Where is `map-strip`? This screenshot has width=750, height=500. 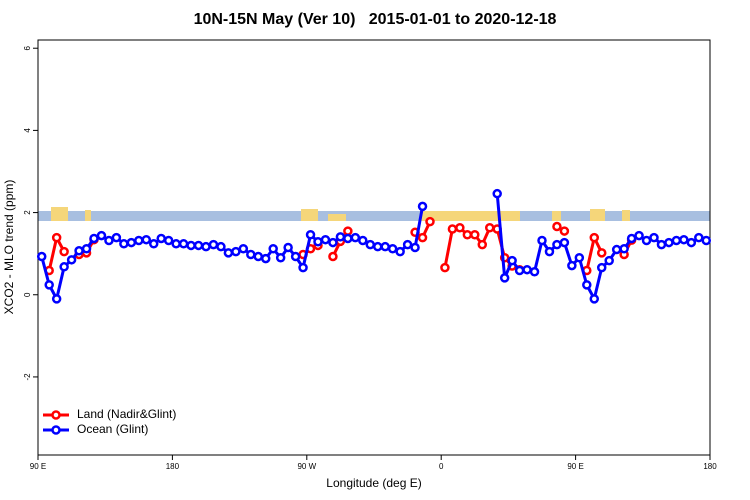
map-strip is located at coordinates (374, 214).